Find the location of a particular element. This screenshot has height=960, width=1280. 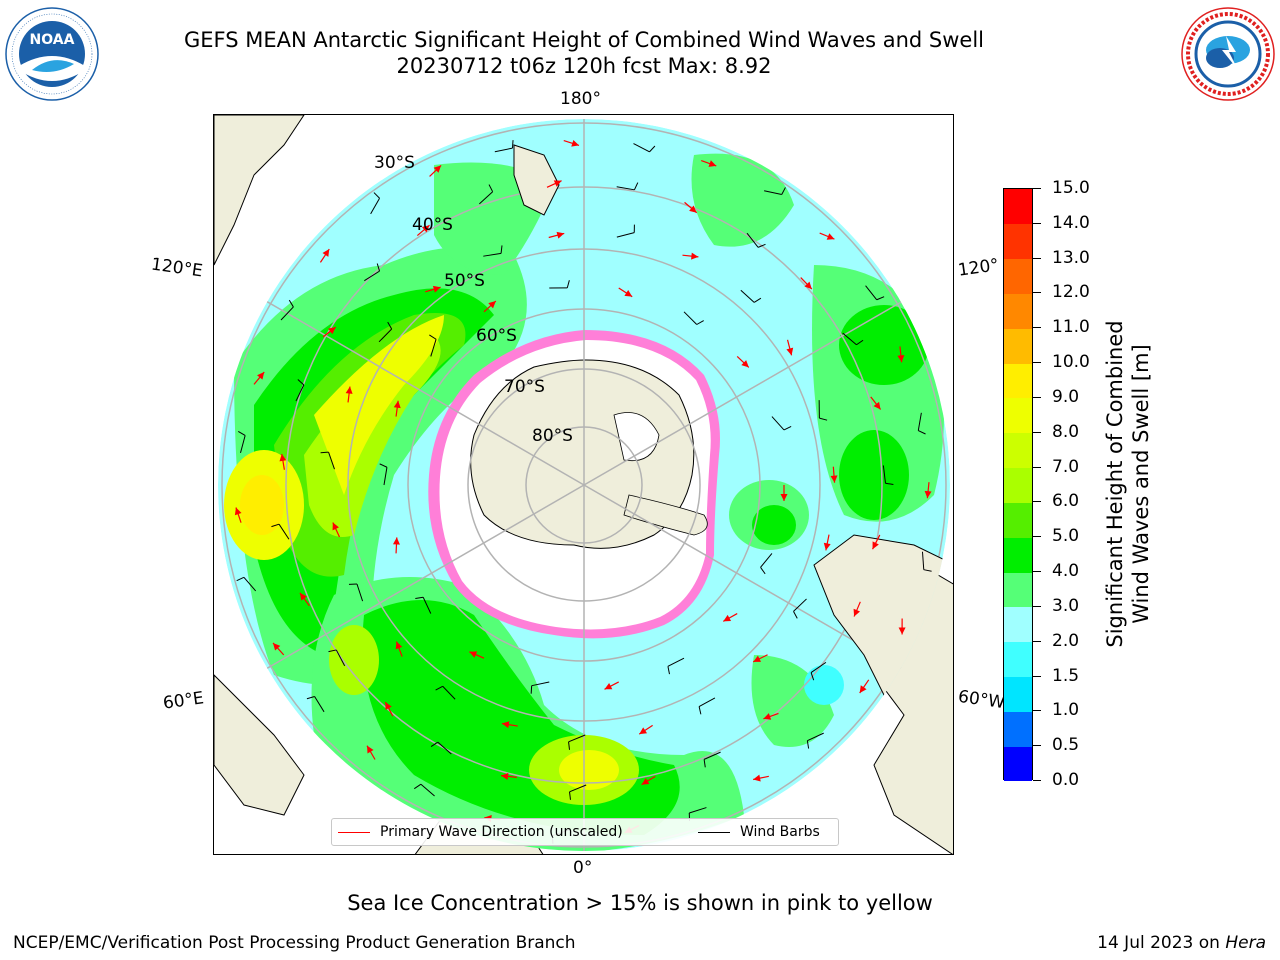

footer-date-text: 14 Jul 2023 on is located at coordinates (1161, 943).